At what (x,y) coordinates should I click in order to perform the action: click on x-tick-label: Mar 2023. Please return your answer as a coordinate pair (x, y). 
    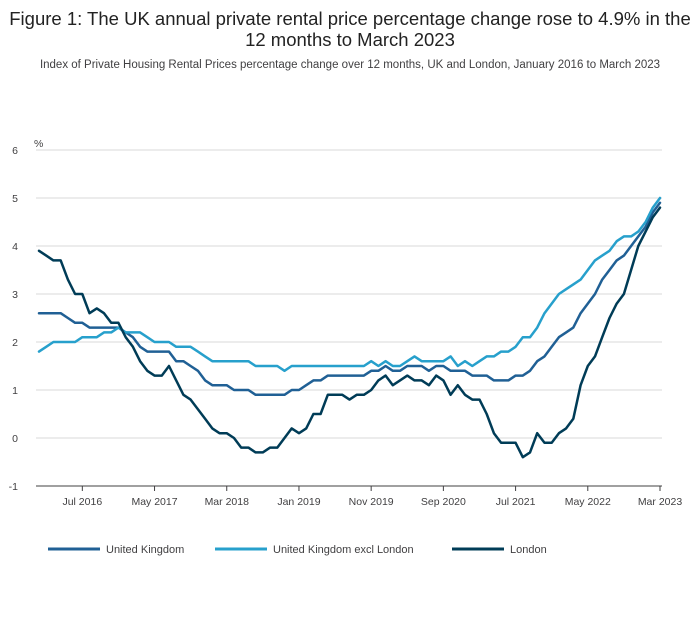
    Looking at the image, I should click on (660, 502).